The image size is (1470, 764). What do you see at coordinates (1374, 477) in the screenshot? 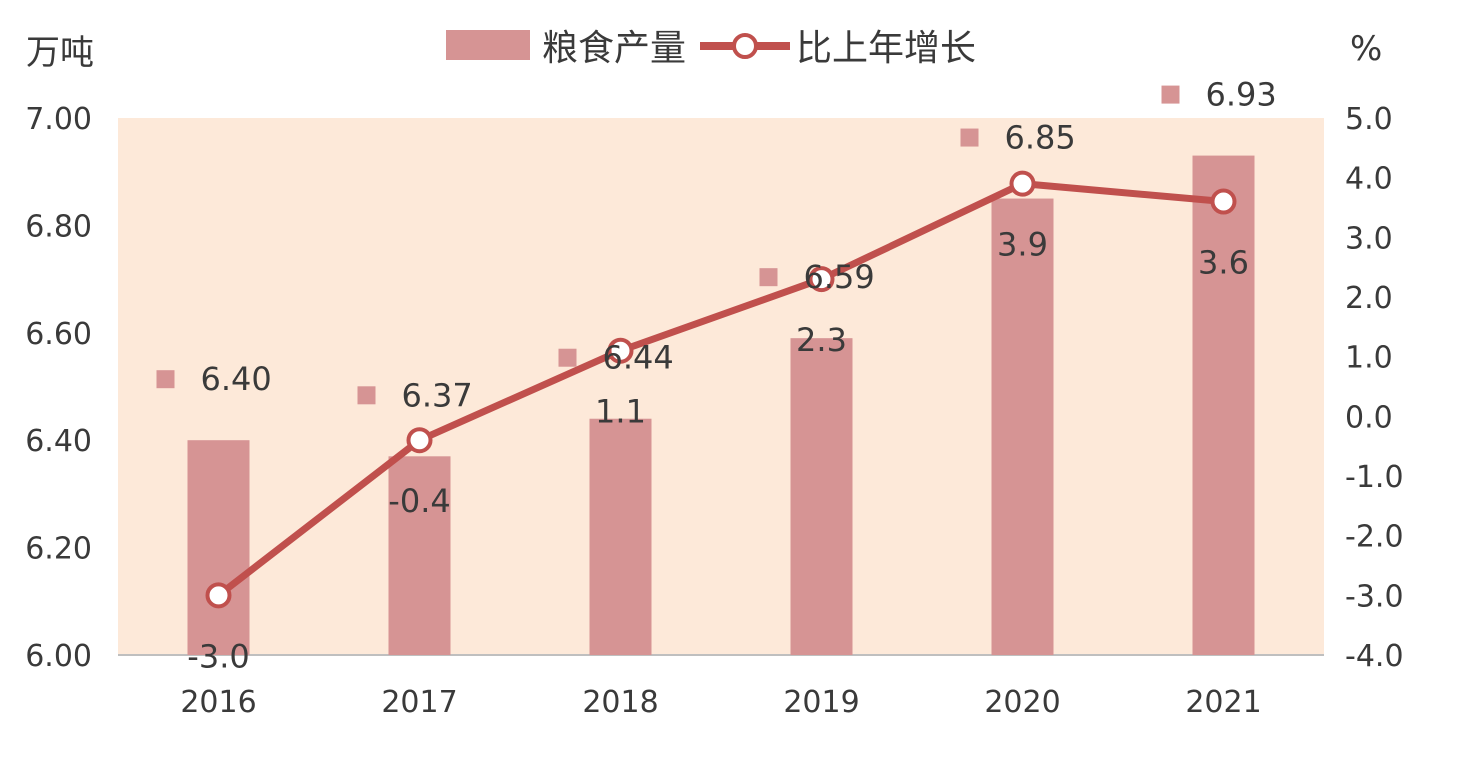
I see `right-tick-label: -1.0` at bounding box center [1374, 477].